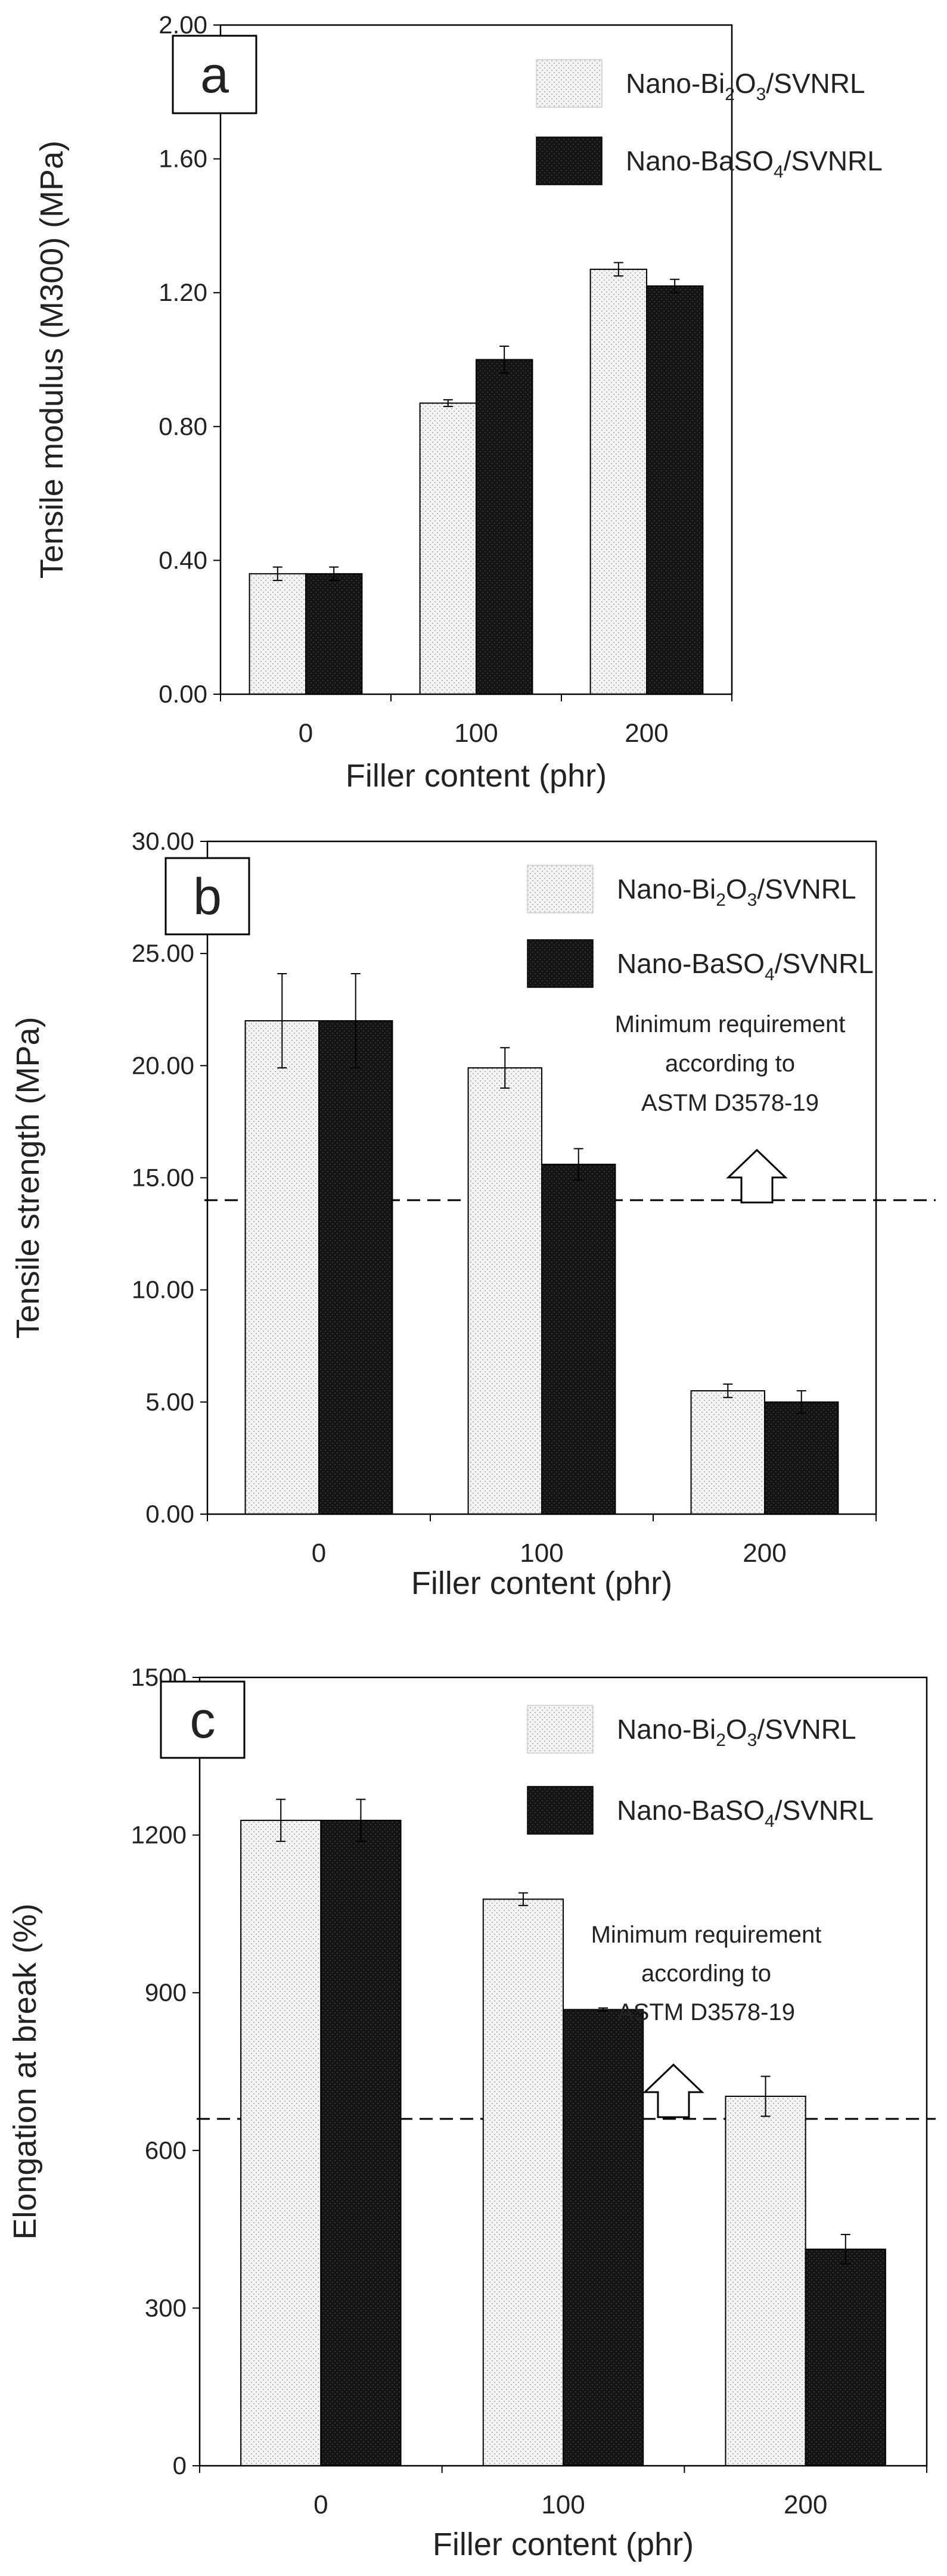 The image size is (947, 2576). Describe the element at coordinates (169, 1402) in the screenshot. I see `y-tick-label: 5.00` at that location.